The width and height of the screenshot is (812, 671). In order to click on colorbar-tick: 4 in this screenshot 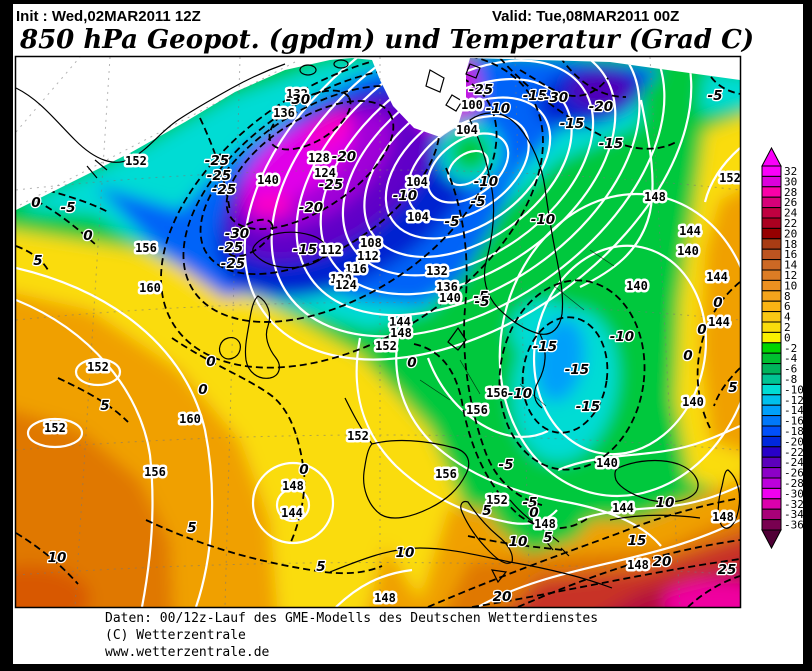, I will do `click(787, 317)`.